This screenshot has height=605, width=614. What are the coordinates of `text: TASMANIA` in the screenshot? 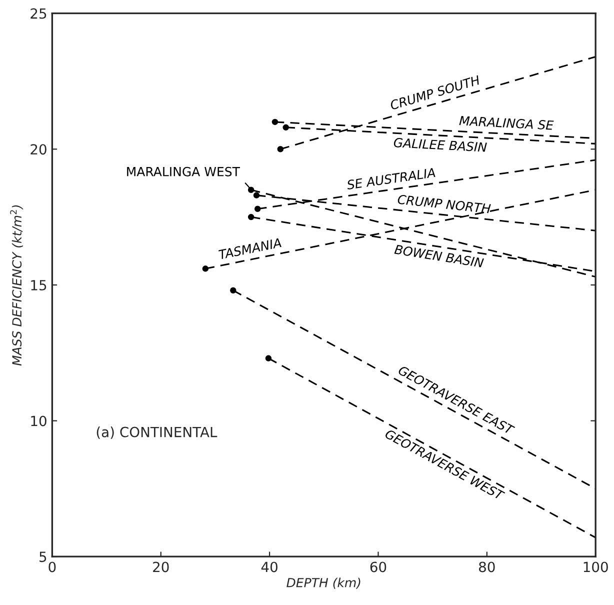 It's located at (250, 249).